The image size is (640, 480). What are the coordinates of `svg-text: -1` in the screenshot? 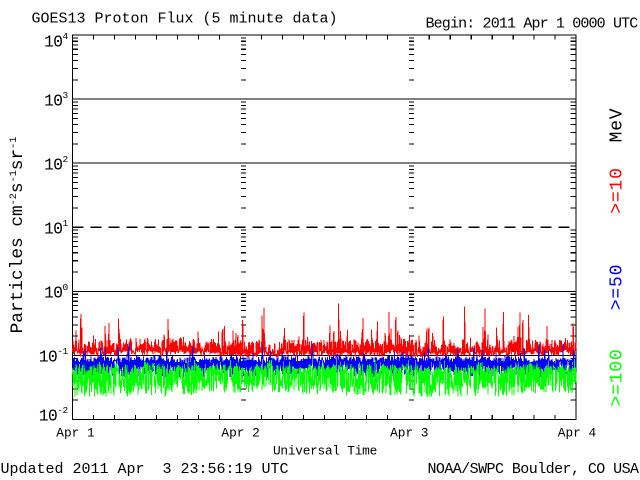 It's located at (62, 351).